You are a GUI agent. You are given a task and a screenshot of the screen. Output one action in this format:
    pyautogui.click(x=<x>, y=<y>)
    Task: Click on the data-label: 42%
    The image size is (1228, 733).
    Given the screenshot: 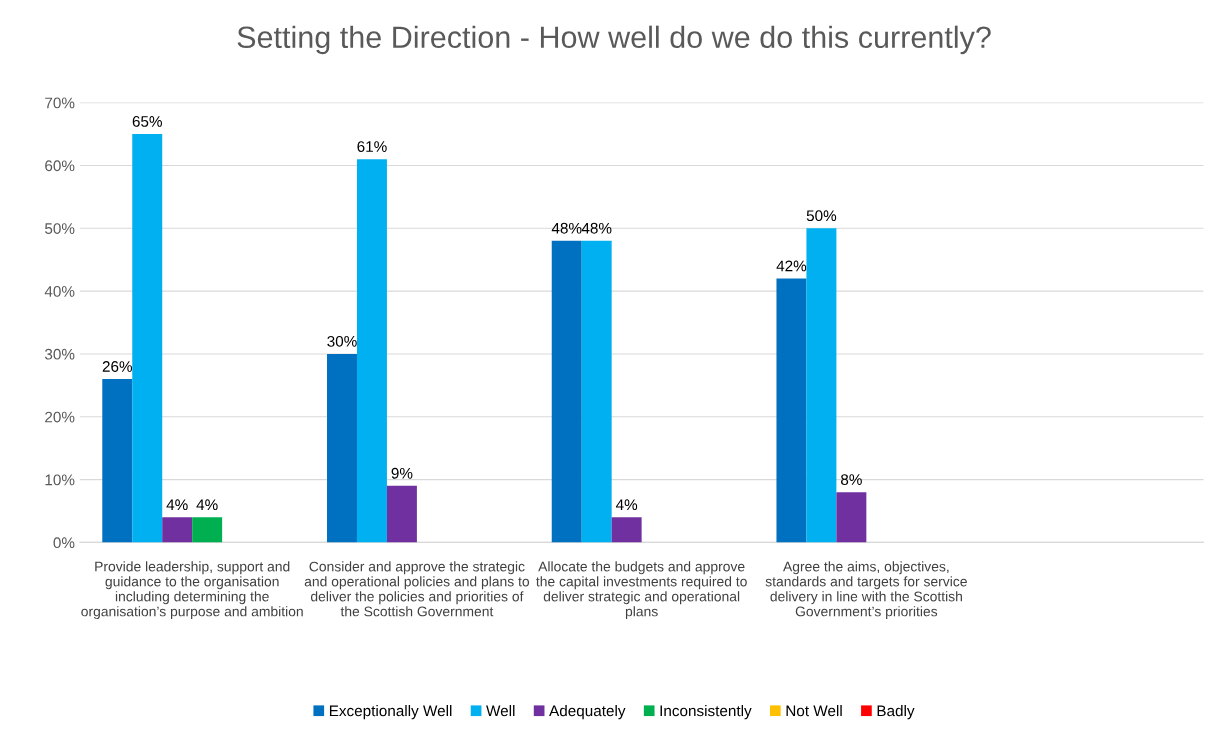 What is the action you would take?
    pyautogui.click(x=791, y=266)
    